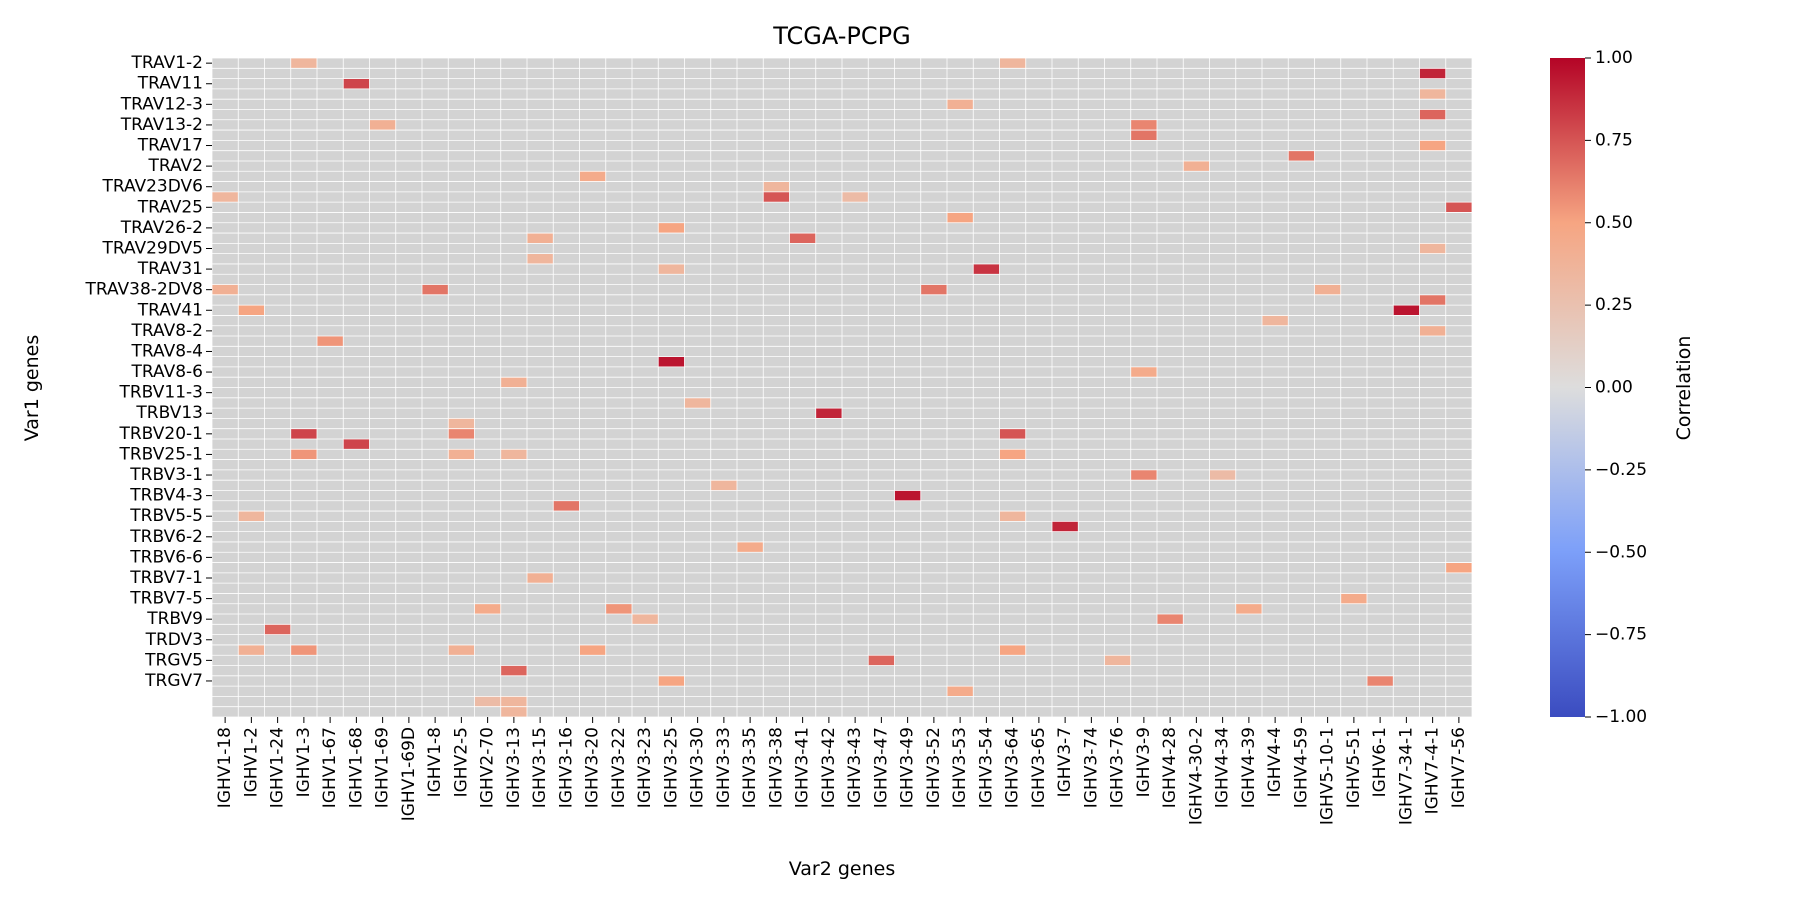 This screenshot has height=900, width=1800. I want to click on x-tick-label: IGHV3-49, so click(908, 767).